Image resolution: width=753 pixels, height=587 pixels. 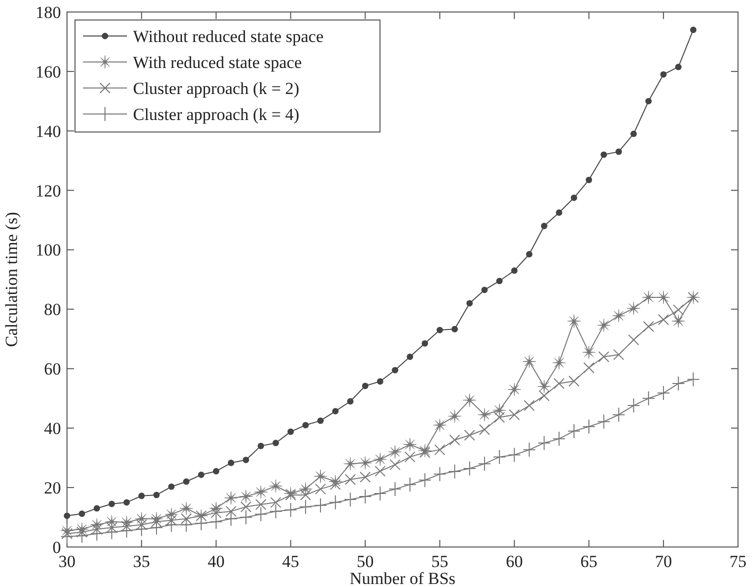 I want to click on y-tick-label: 20, so click(x=52, y=488).